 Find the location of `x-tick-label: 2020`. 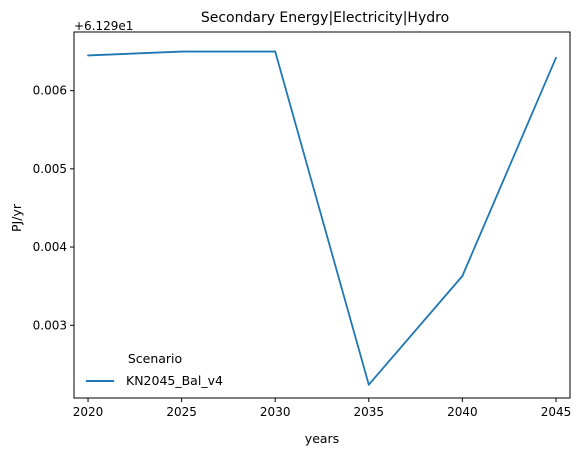

x-tick-label: 2020 is located at coordinates (88, 412).